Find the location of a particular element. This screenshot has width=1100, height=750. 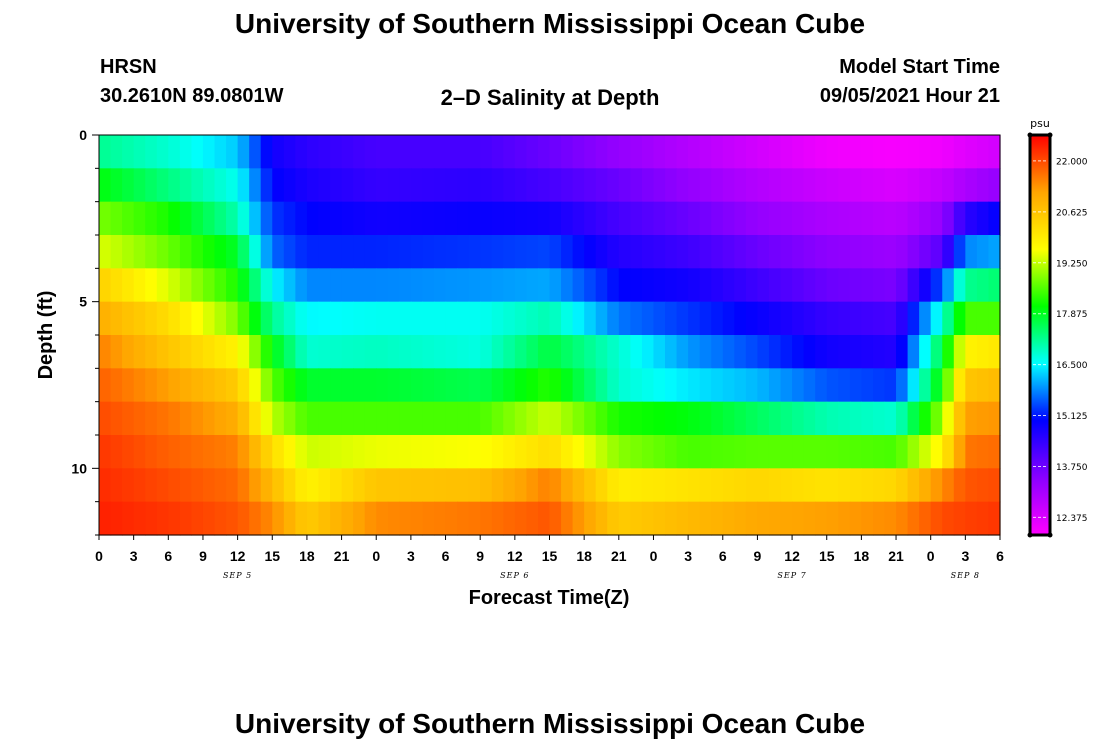

plot-title: 2–D Salinity at Depth is located at coordinates (550, 97).